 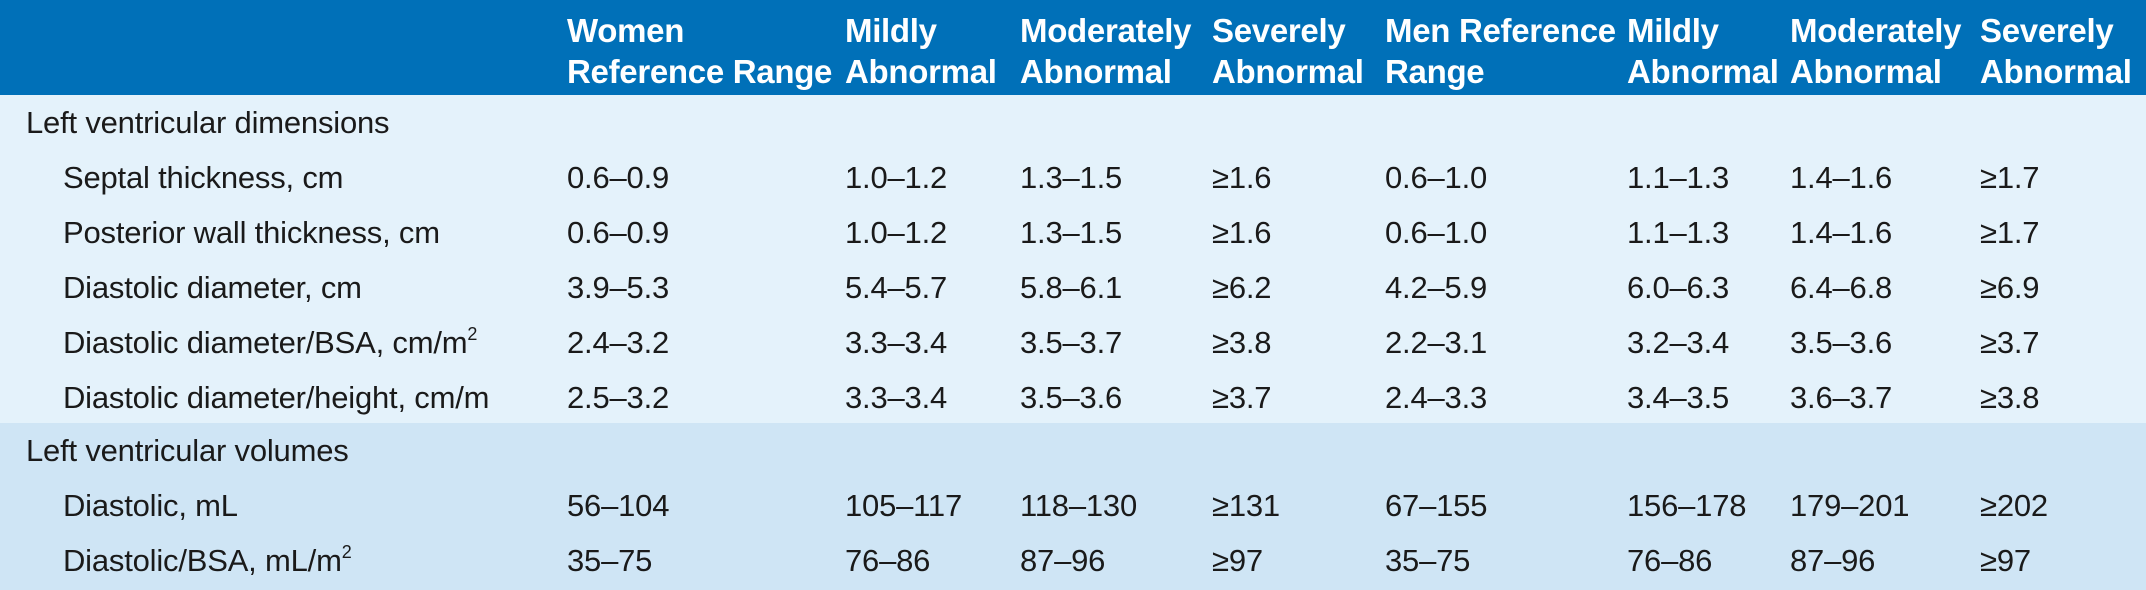 I want to click on value-men-reference: 35–75, so click(x=1428, y=560).